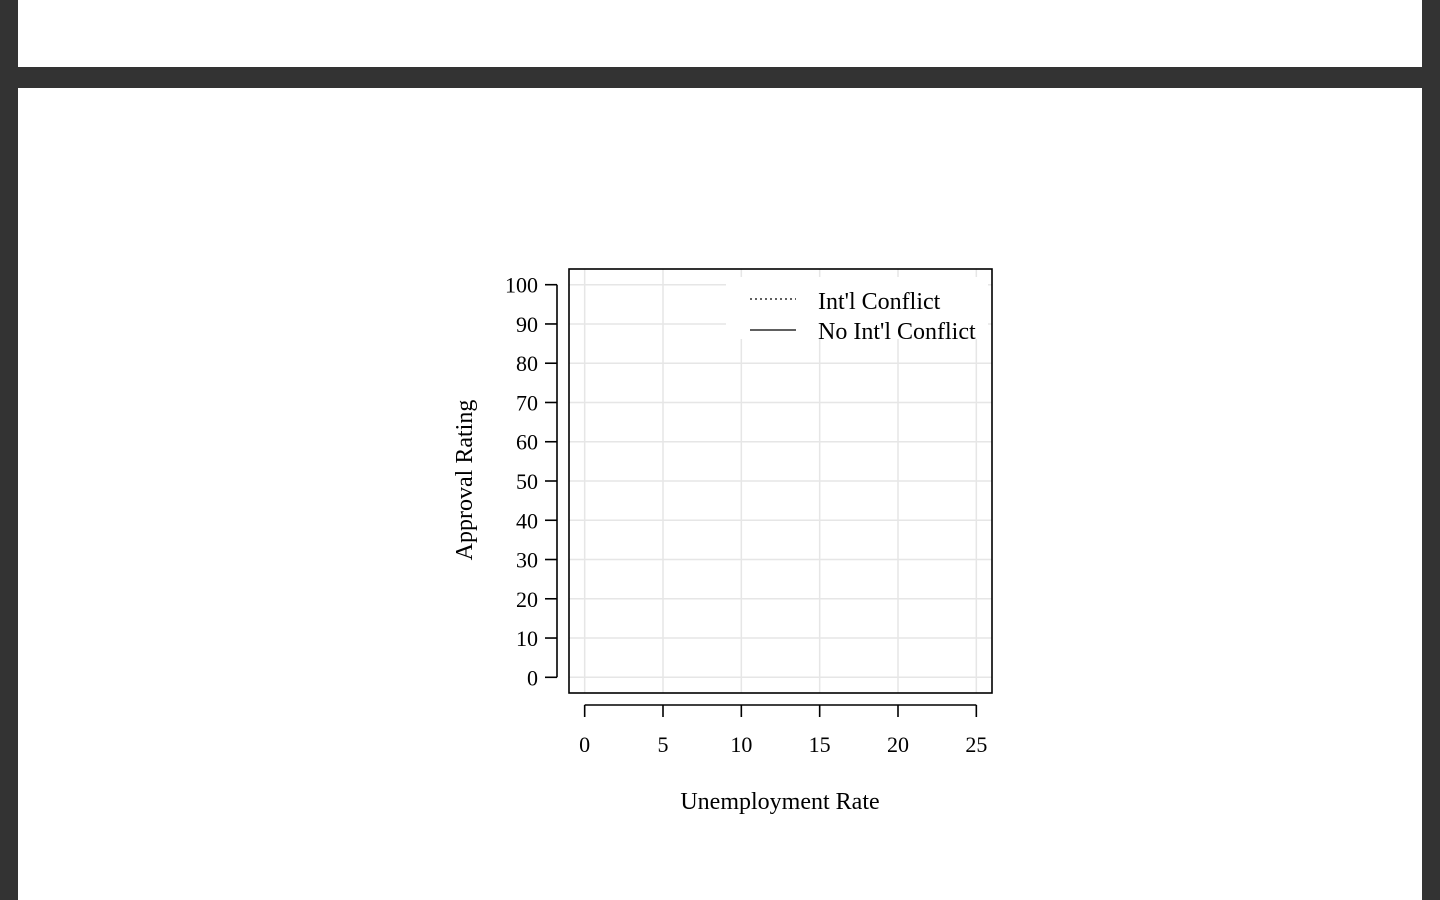 Image resolution: width=1440 pixels, height=900 pixels. What do you see at coordinates (820, 744) in the screenshot?
I see `x-tick-label: 15` at bounding box center [820, 744].